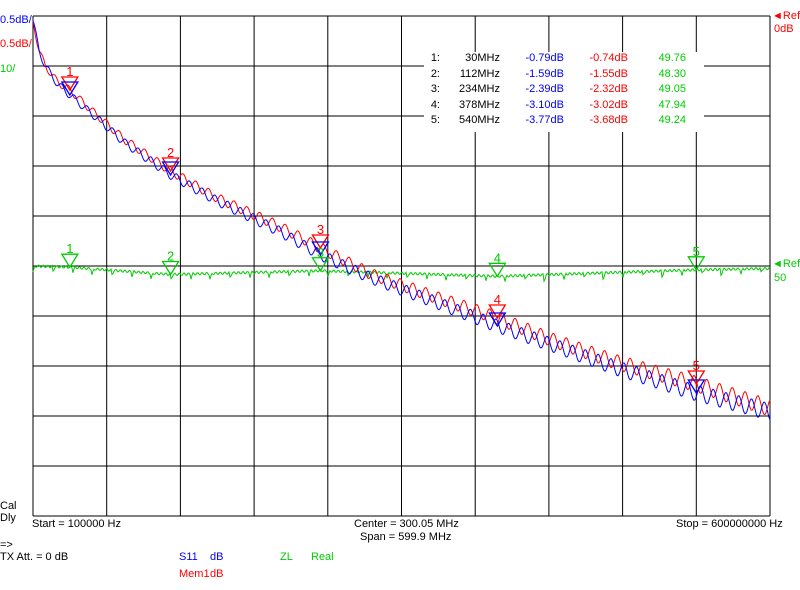  Describe the element at coordinates (170, 152) in the screenshot. I see `mem1-marker-label-2: 2` at that location.